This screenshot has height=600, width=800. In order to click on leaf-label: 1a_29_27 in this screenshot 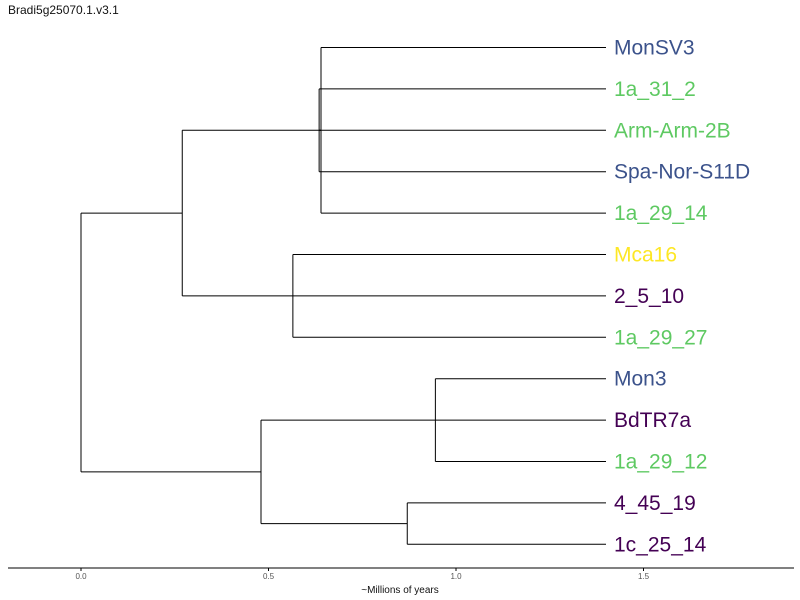, I will do `click(660, 337)`.